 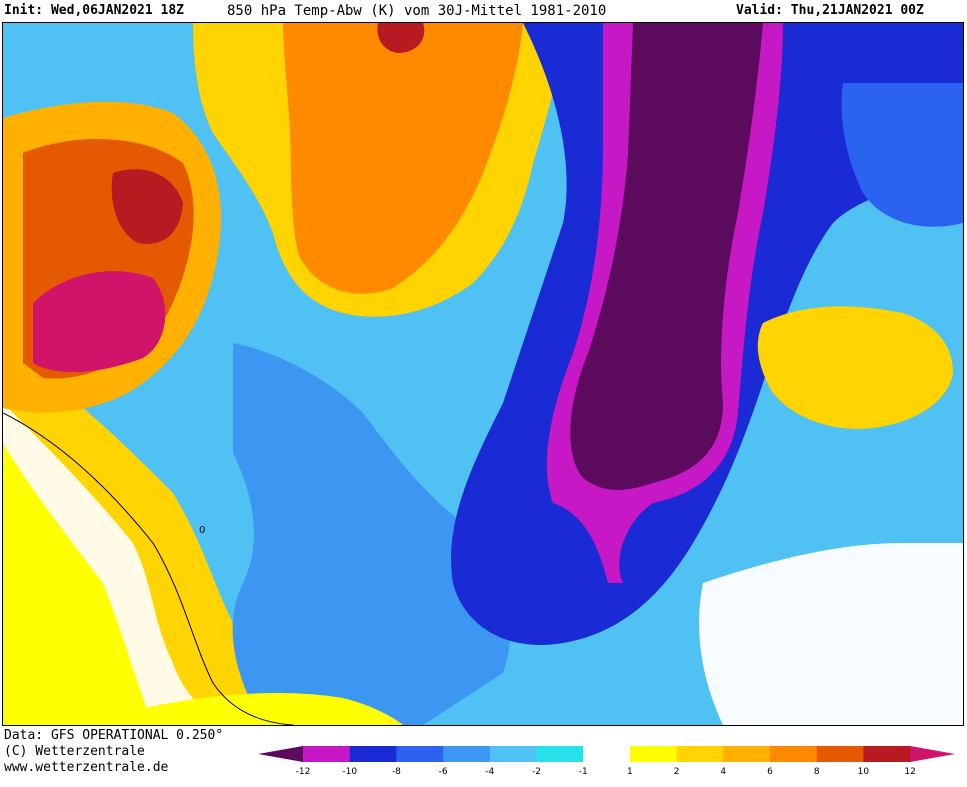 I want to click on color-legend: -12 -10 -8 -6 -4 -2 -1 1 2 4 6 8 10 12, so click(x=608, y=764).